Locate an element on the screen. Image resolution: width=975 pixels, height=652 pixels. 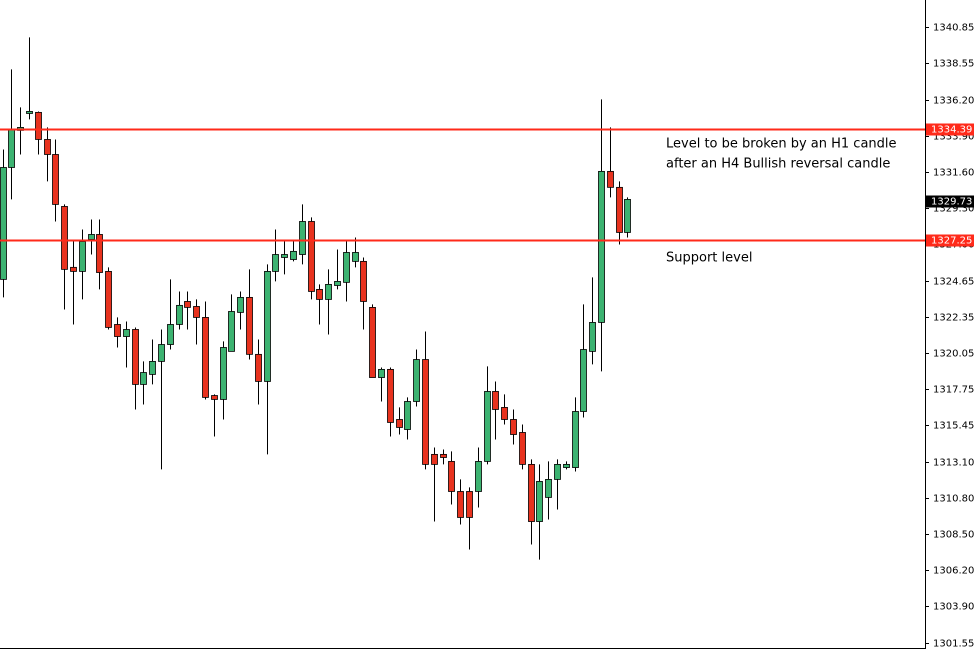
y-tick-label: 1303.90 is located at coordinates (953, 607).